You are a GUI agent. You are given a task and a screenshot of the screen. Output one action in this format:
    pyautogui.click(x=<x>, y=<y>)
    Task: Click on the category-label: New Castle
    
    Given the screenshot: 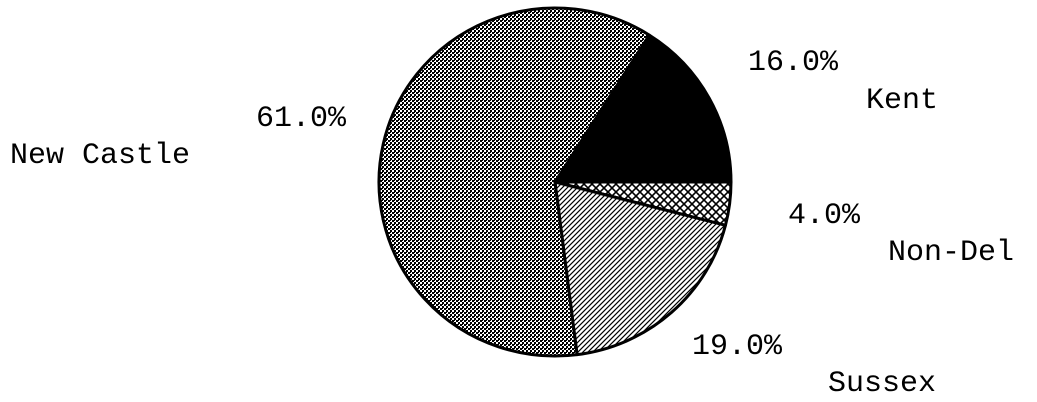 What is the action you would take?
    pyautogui.click(x=100, y=156)
    